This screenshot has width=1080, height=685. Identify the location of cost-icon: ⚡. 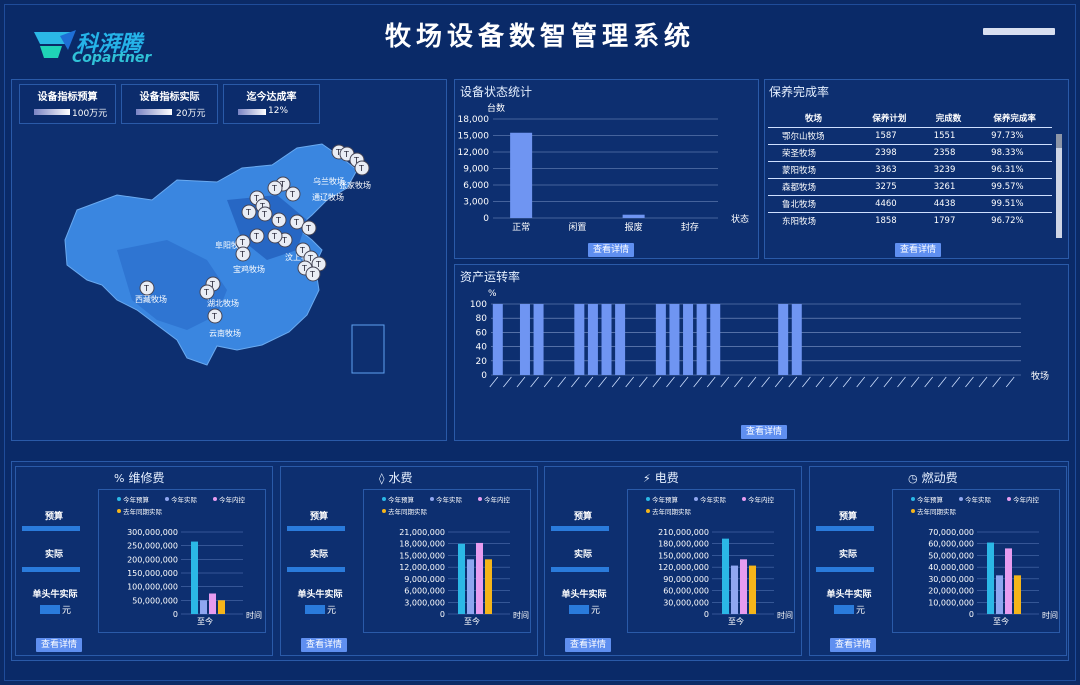
(647, 478).